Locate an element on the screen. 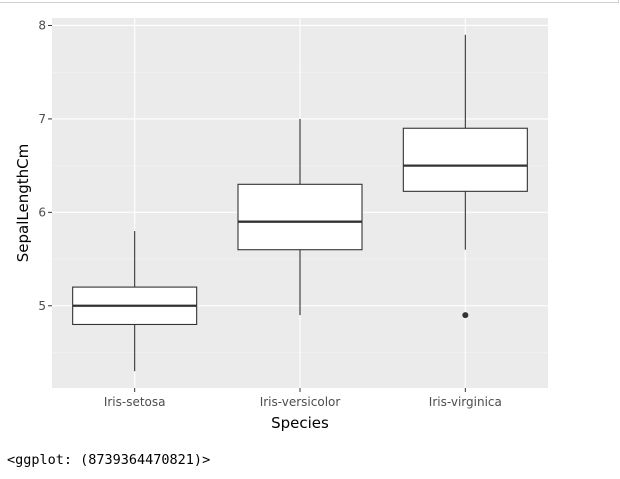  y-axis: 5 6 7 8 is located at coordinates (45, 165).